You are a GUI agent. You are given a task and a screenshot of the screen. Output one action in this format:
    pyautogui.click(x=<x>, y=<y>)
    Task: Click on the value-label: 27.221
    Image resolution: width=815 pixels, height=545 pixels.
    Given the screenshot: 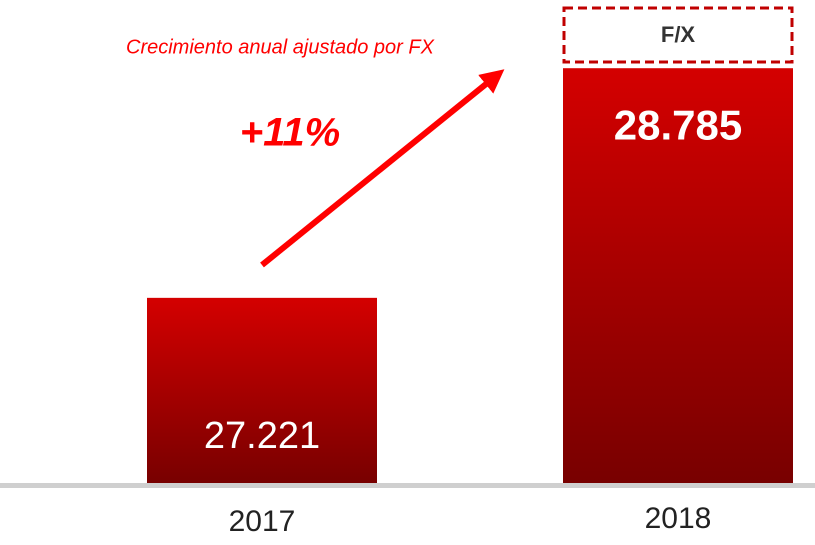 What is the action you would take?
    pyautogui.click(x=262, y=436)
    